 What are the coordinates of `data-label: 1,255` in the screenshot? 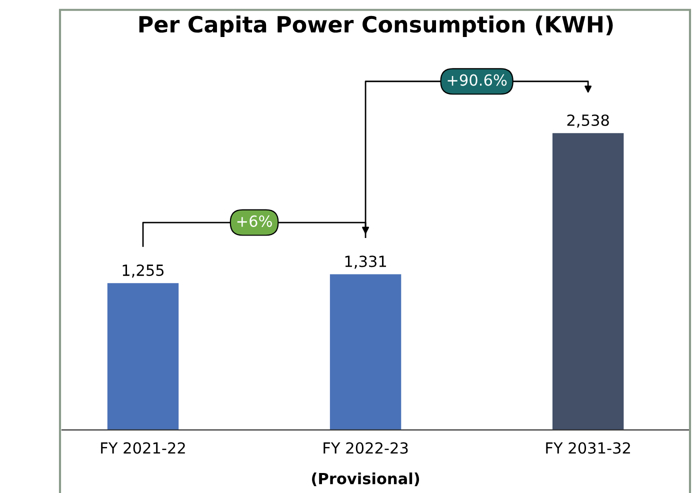 It's located at (143, 271).